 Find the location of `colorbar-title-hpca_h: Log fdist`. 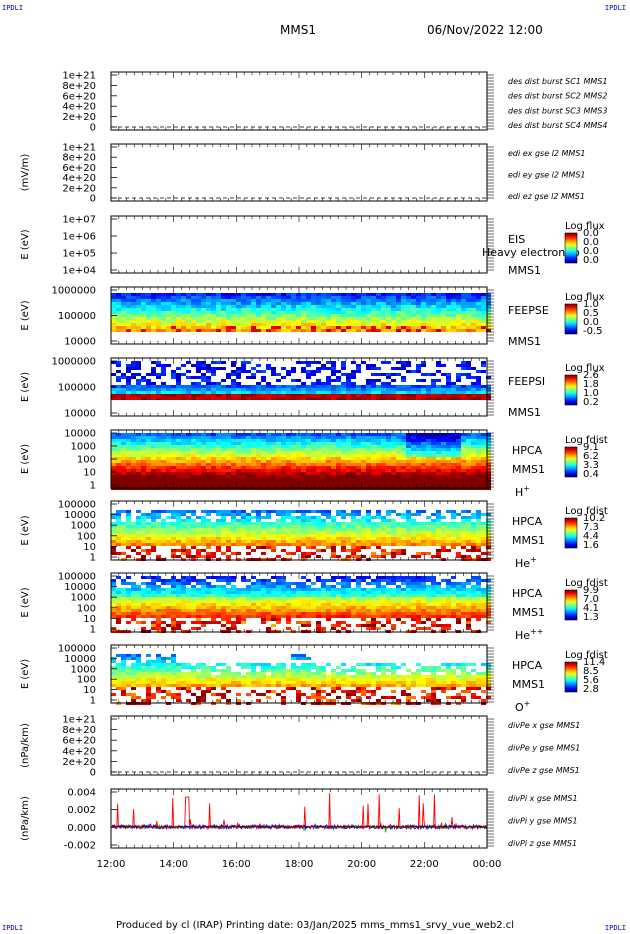

colorbar-title-hpca_h: Log fdist is located at coordinates (586, 440).